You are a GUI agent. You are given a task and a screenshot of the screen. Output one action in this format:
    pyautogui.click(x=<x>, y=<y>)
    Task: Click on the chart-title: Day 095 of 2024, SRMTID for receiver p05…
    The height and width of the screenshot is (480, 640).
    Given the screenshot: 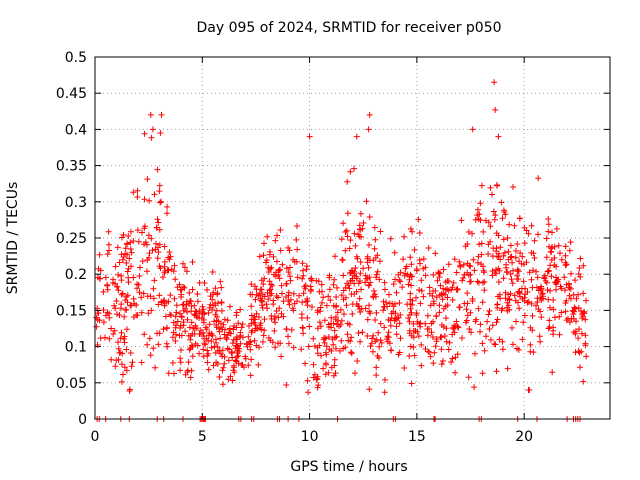 What is the action you would take?
    pyautogui.click(x=348, y=28)
    